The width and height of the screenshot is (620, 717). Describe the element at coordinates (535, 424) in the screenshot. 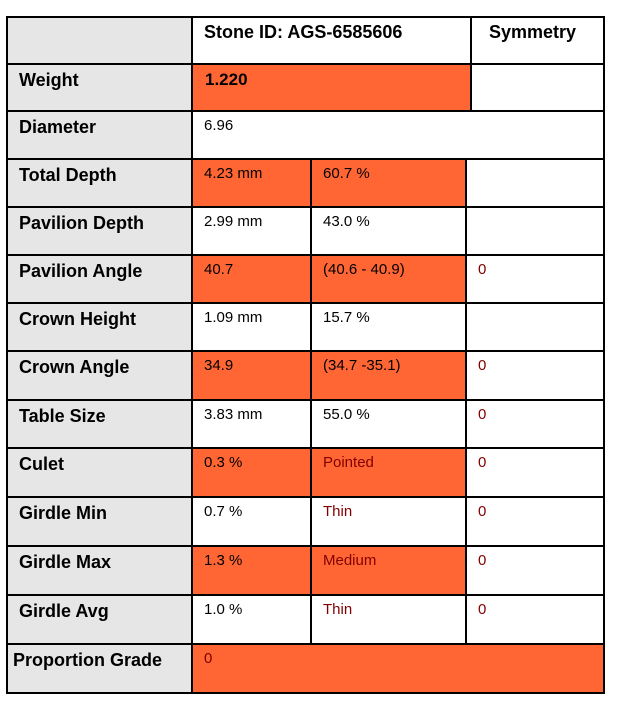

I see `table-size-symmetry: 0` at that location.